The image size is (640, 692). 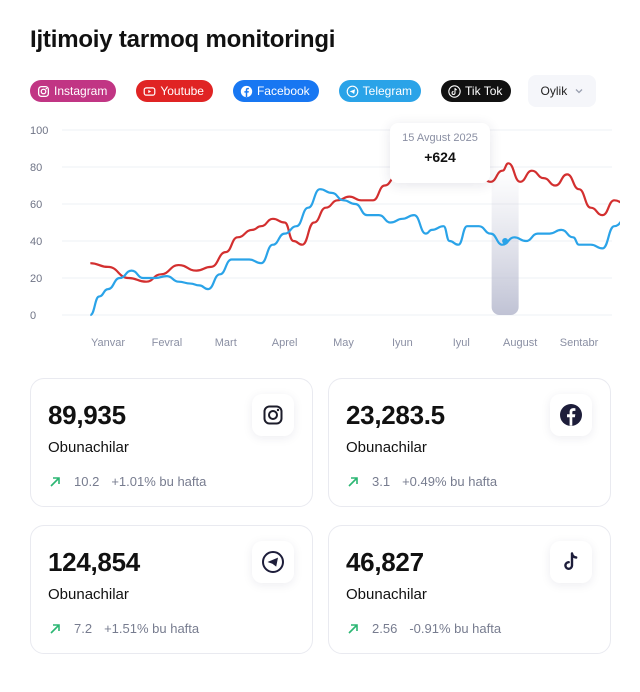 I want to click on stat-trend: 3.1 +0.49% bu hafta, so click(x=421, y=481).